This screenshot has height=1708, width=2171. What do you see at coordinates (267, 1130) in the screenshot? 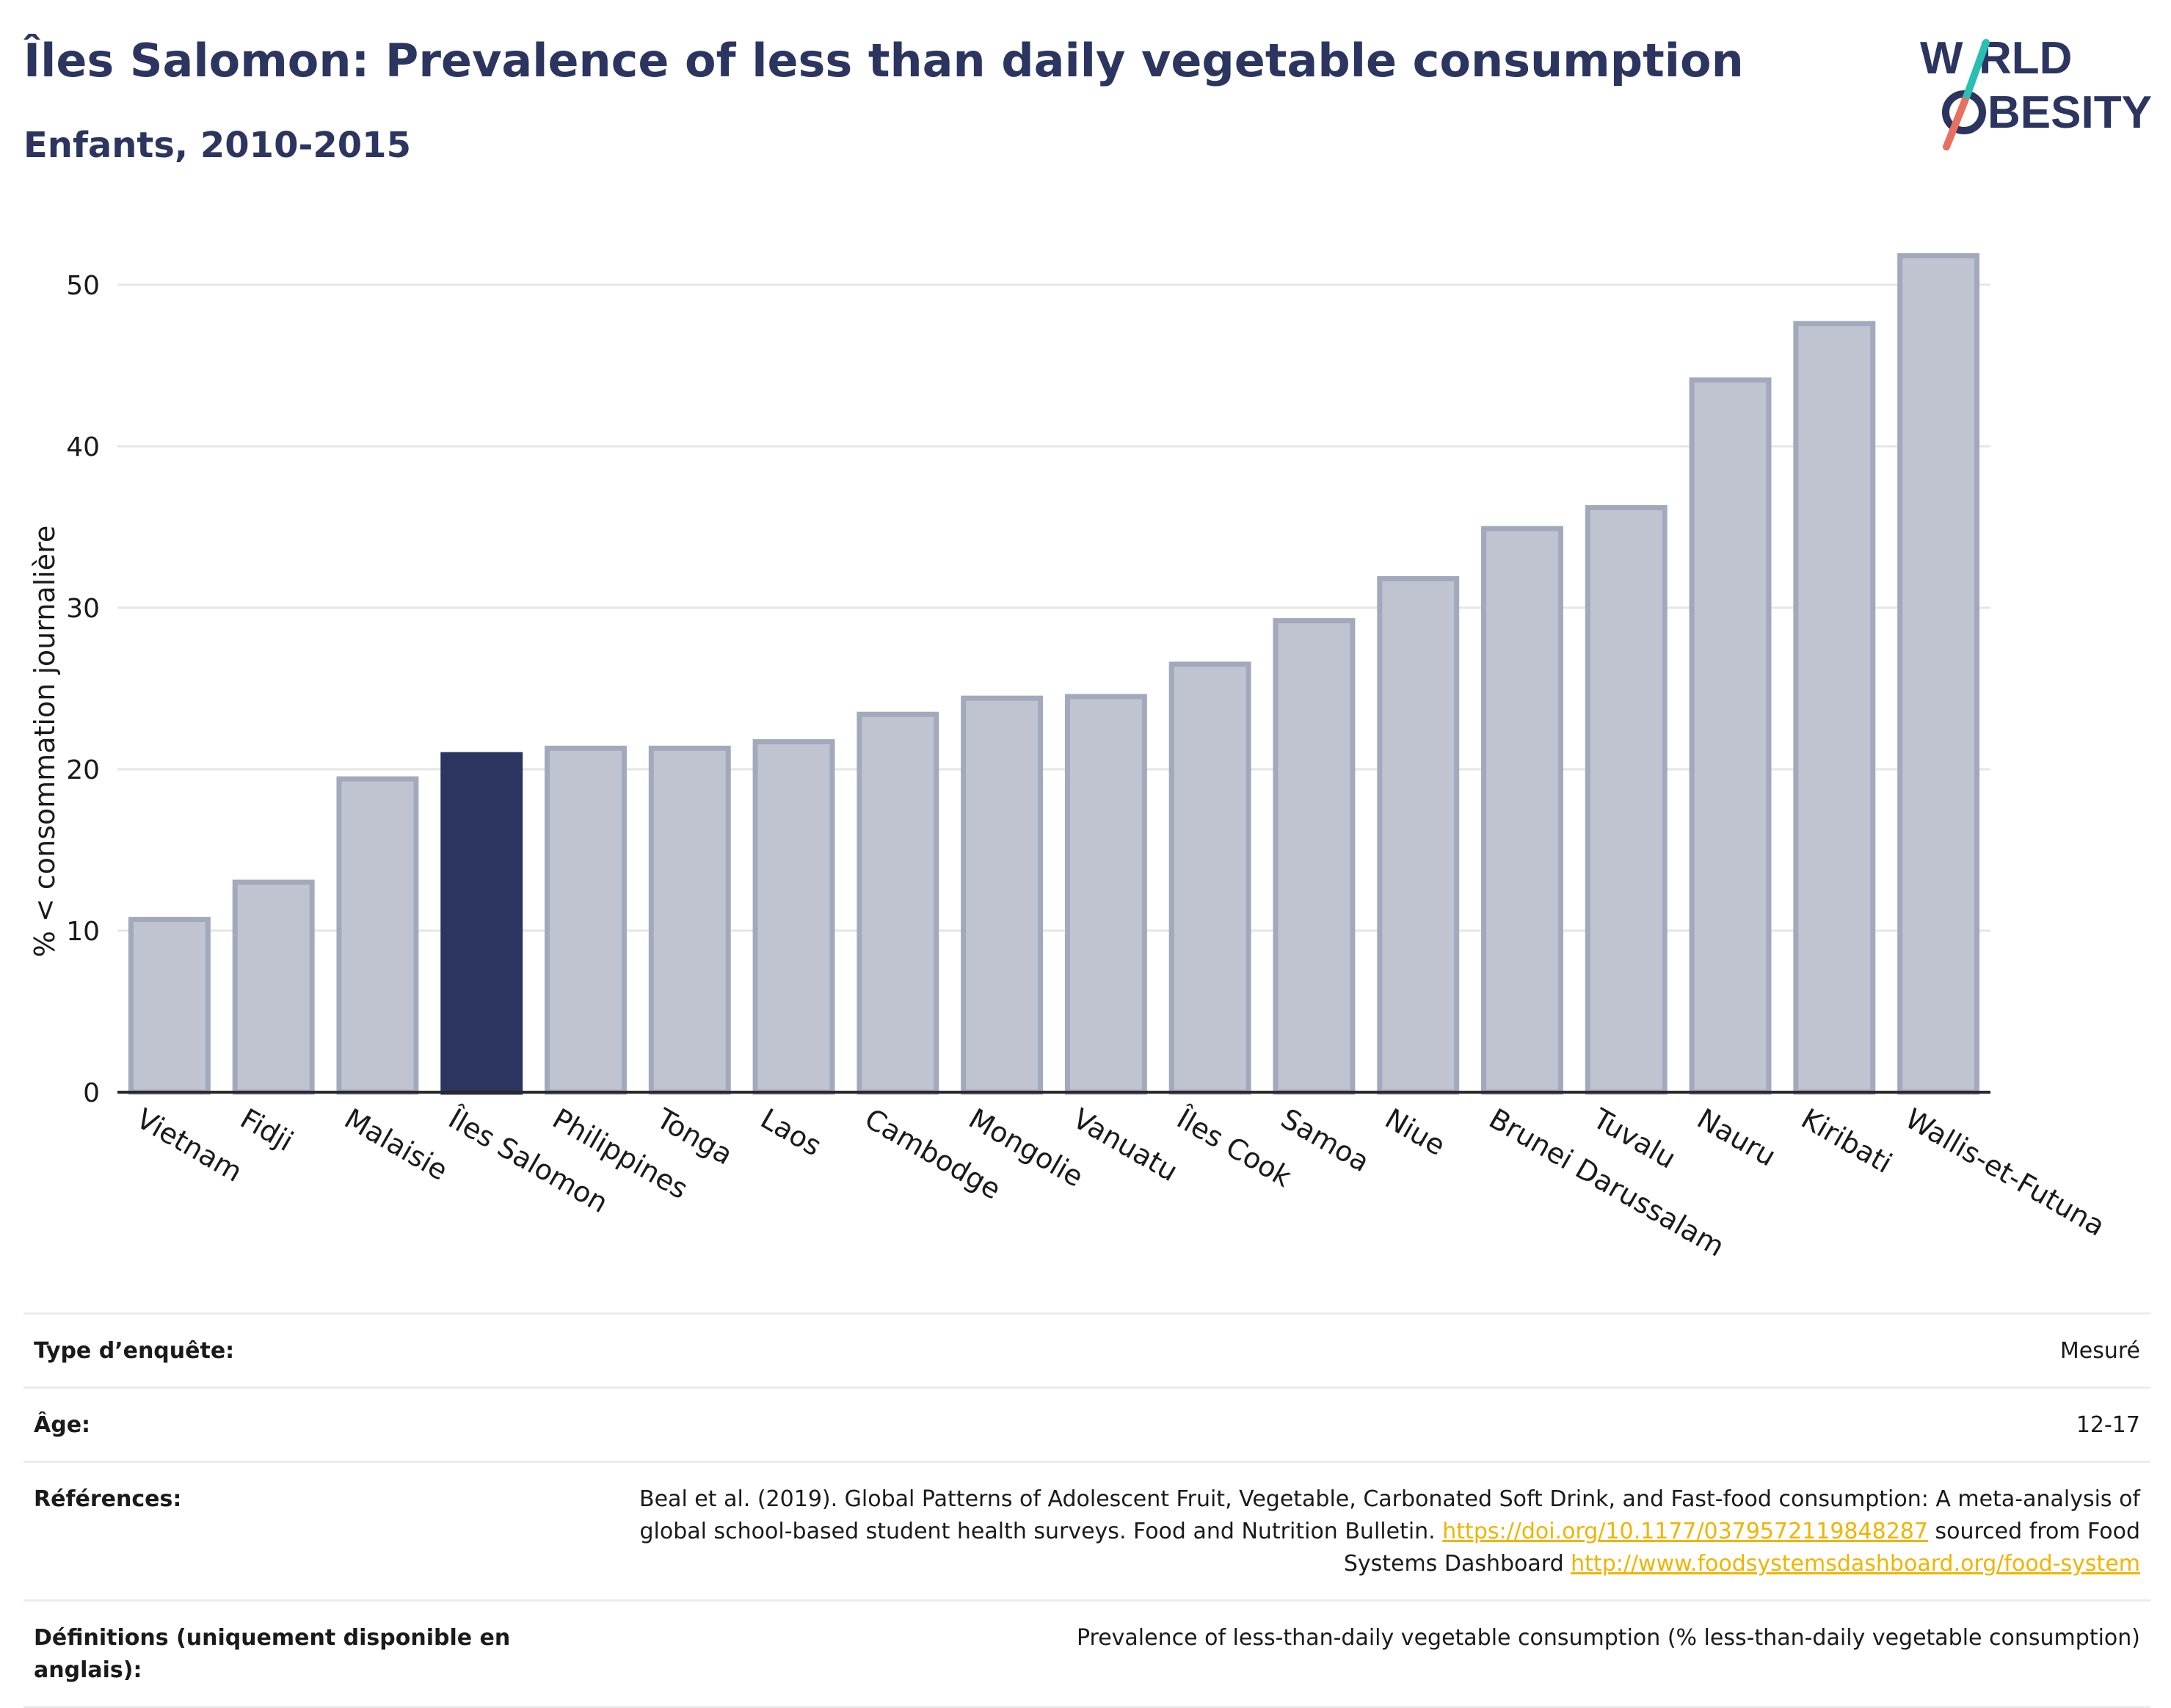
I see `x-tick-label: Fidji` at bounding box center [267, 1130].